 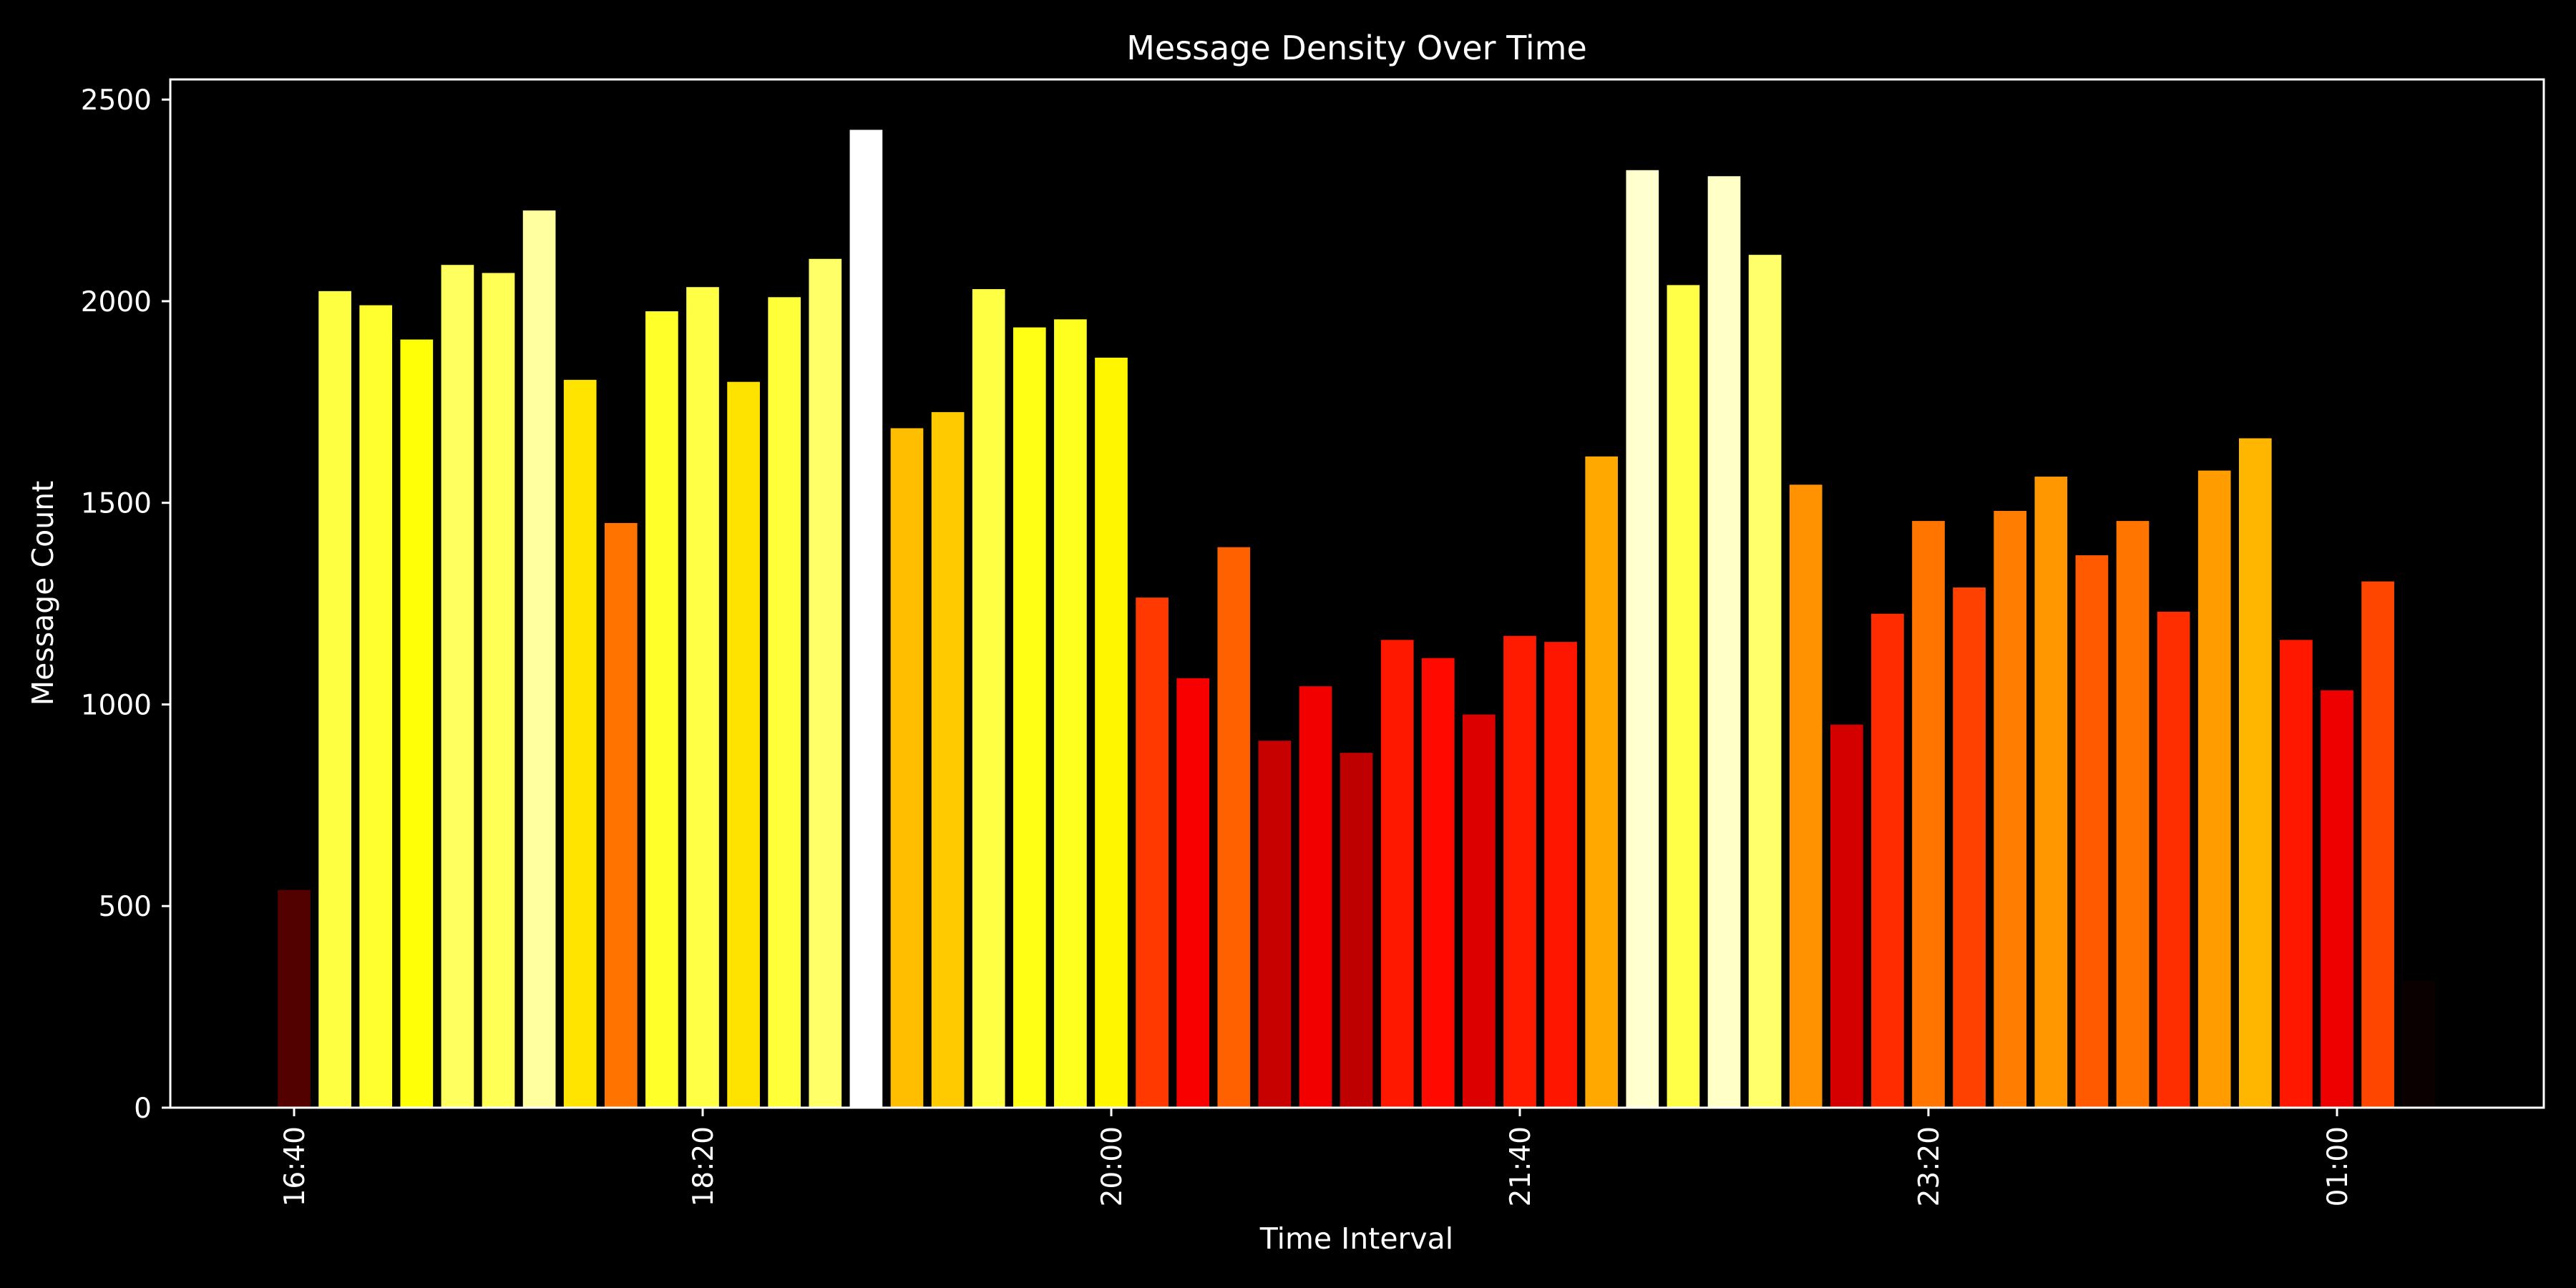 What do you see at coordinates (1112, 1166) in the screenshot?
I see `x-tick-label: 20:00` at bounding box center [1112, 1166].